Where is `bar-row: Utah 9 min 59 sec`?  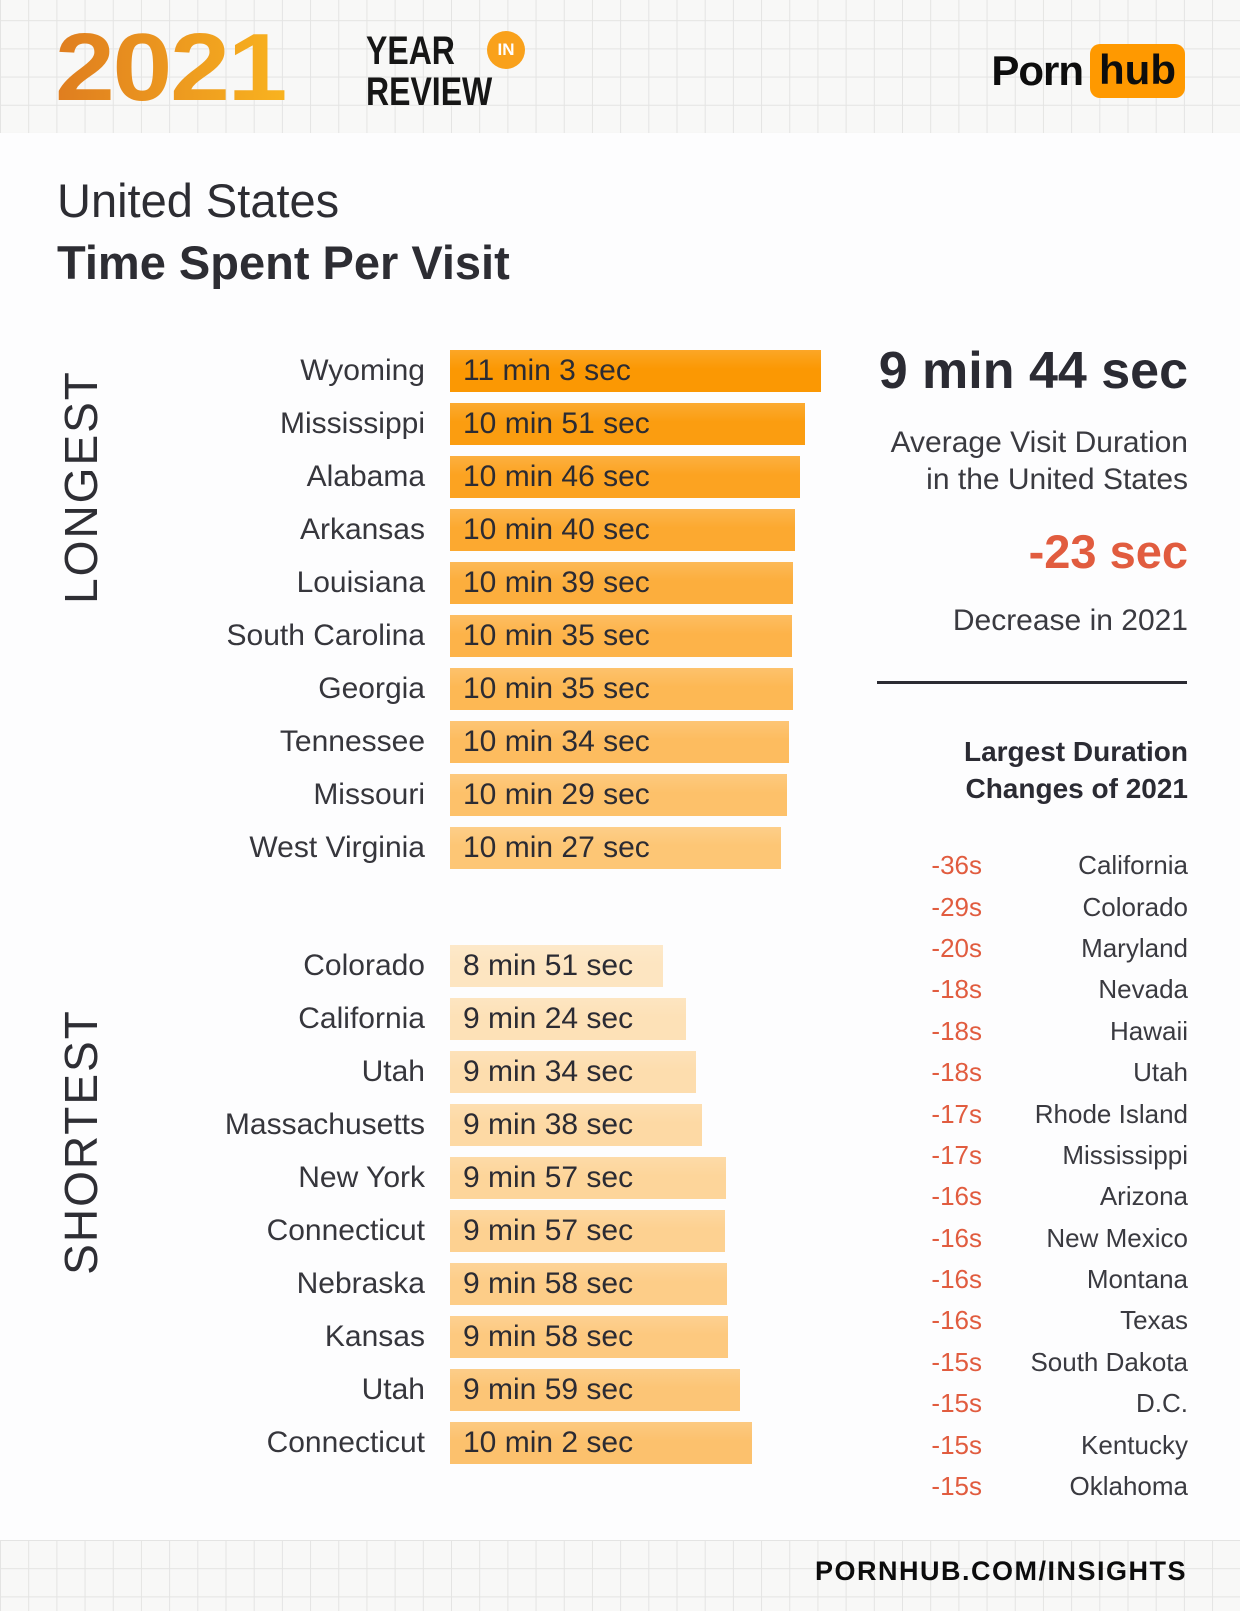 bar-row: Utah 9 min 59 sec is located at coordinates (398, 1390).